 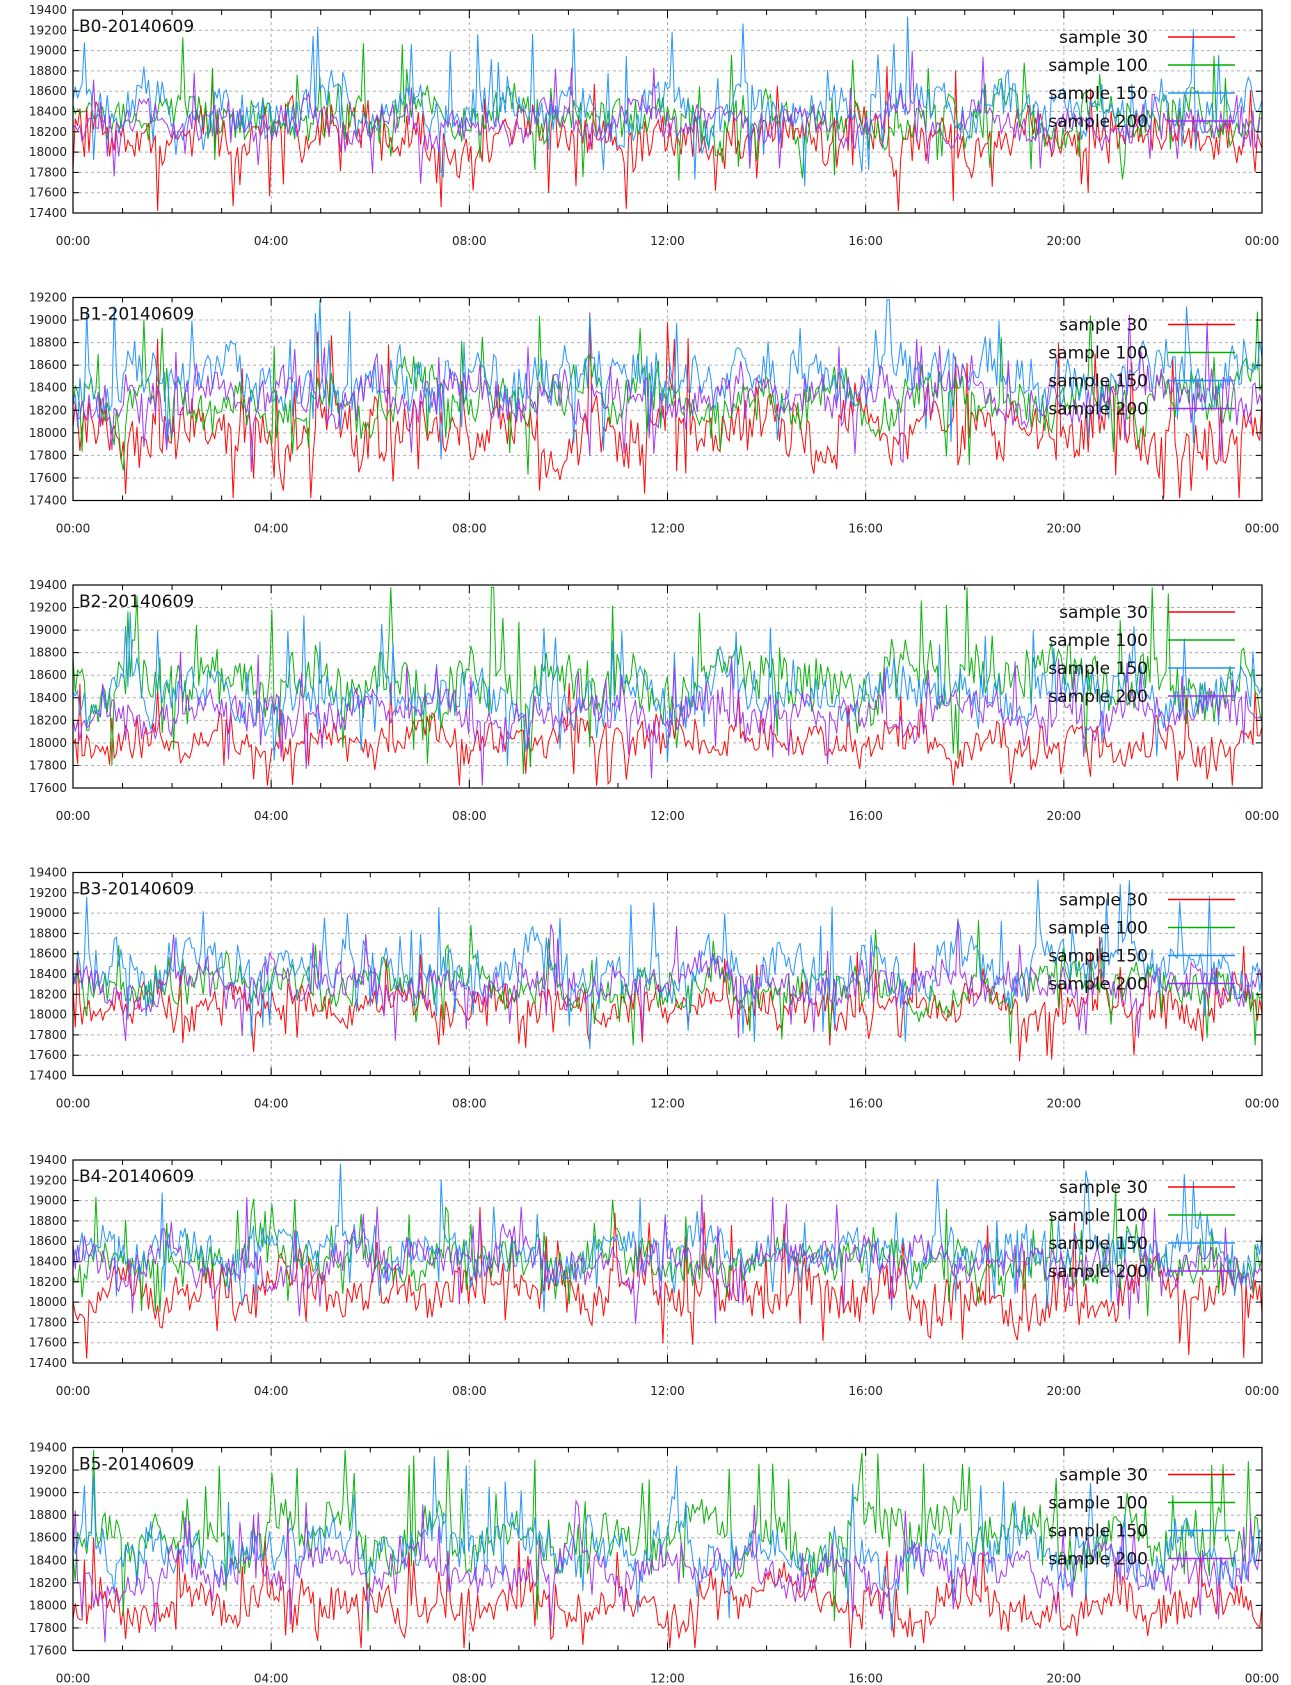 I want to click on panel-title: B3-20140609, so click(x=136, y=890).